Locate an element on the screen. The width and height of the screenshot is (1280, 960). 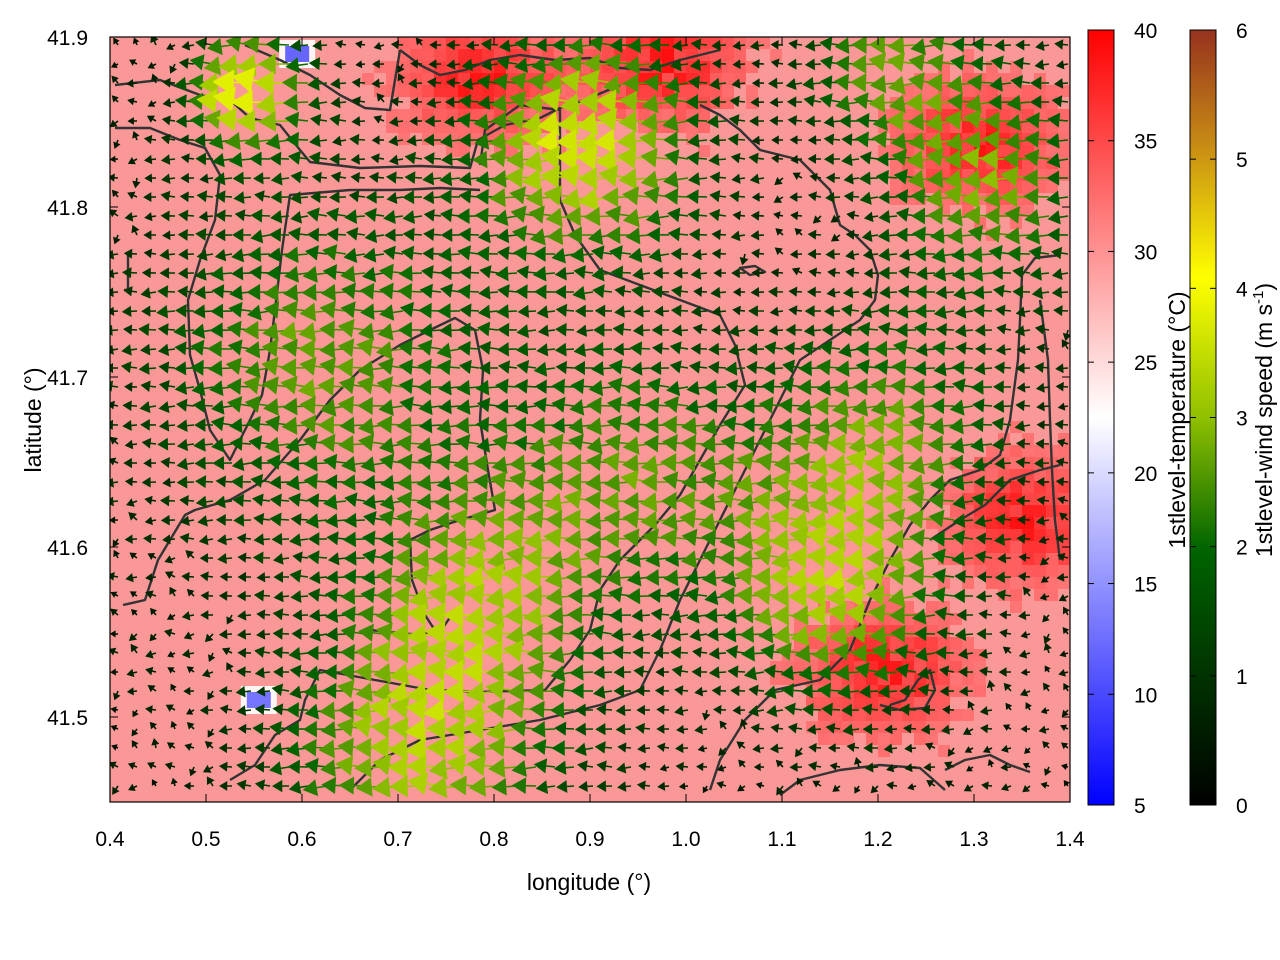
x-tick-label: 0.6 is located at coordinates (301, 839).